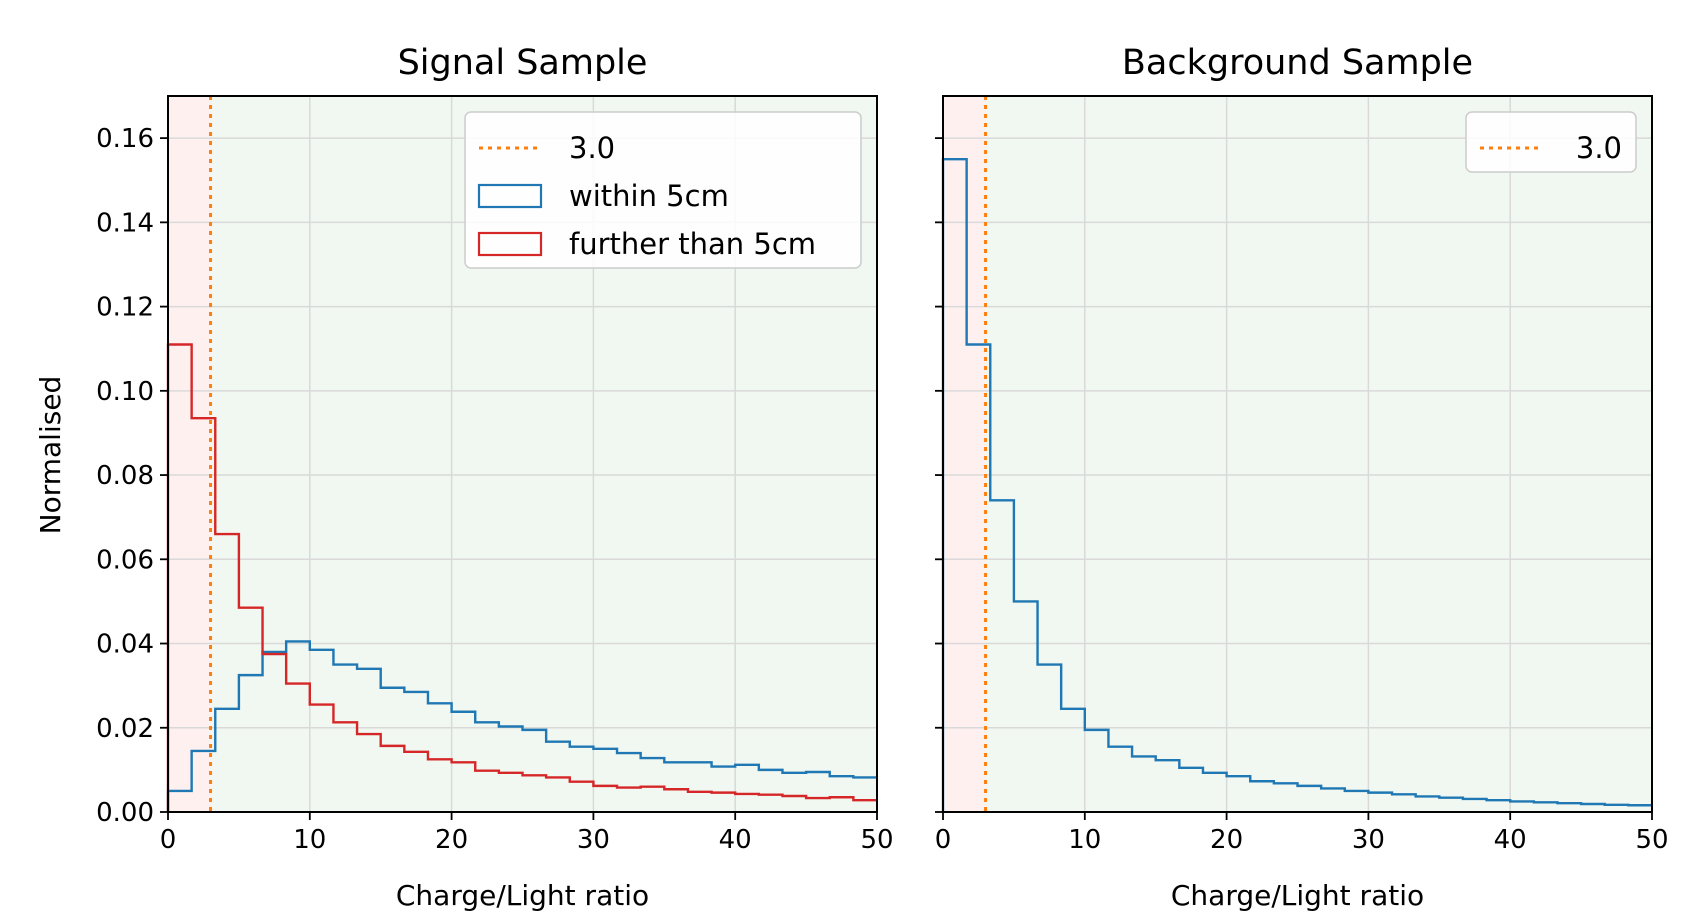  I want to click on legend-label: within 5cm, so click(649, 196).